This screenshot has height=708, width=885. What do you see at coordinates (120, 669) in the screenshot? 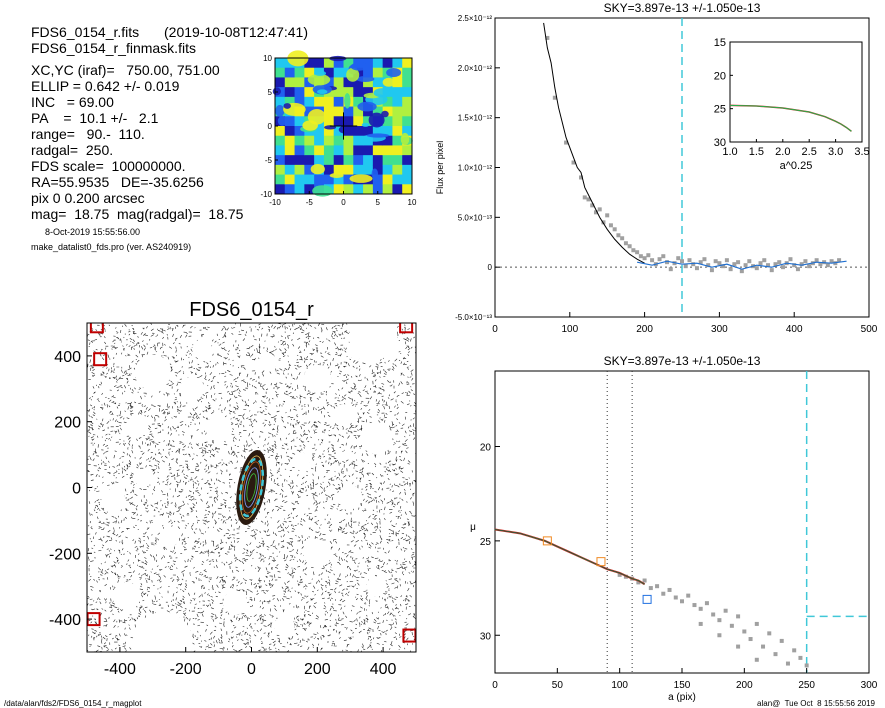
I see `x-tick-label: -400` at bounding box center [120, 669].